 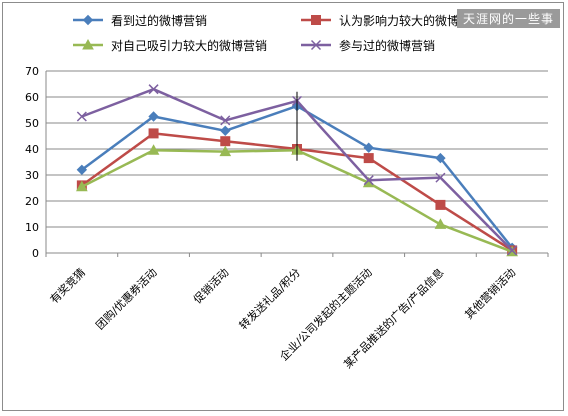 What do you see at coordinates (32, 175) in the screenshot?
I see `y-tick-label: 30` at bounding box center [32, 175].